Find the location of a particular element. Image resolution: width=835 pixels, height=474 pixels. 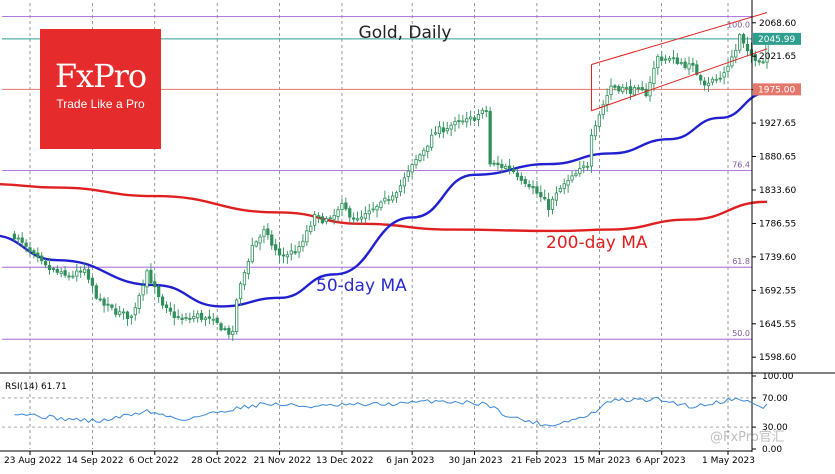

channel-upper-line is located at coordinates (679, 38).